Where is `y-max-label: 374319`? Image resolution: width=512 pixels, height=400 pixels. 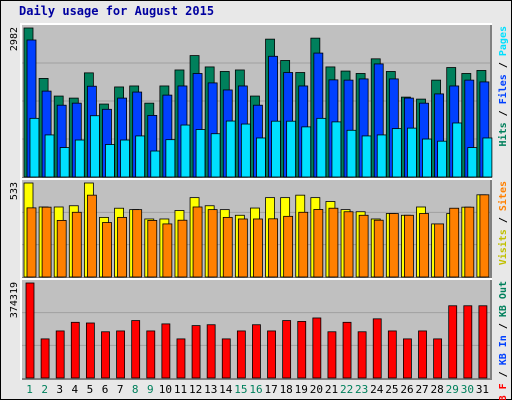 y-max-label: 374319 is located at coordinates (14, 300).